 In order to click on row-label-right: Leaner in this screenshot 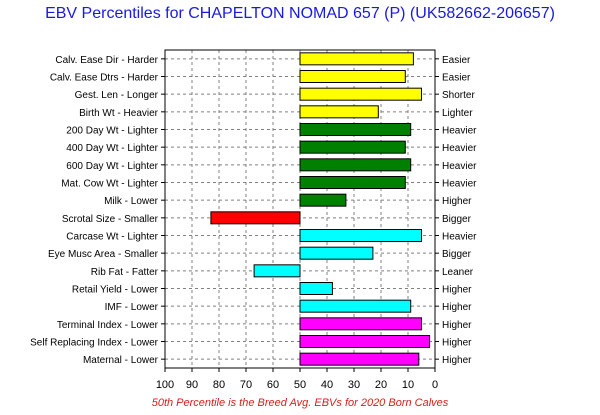, I will do `click(458, 272)`.